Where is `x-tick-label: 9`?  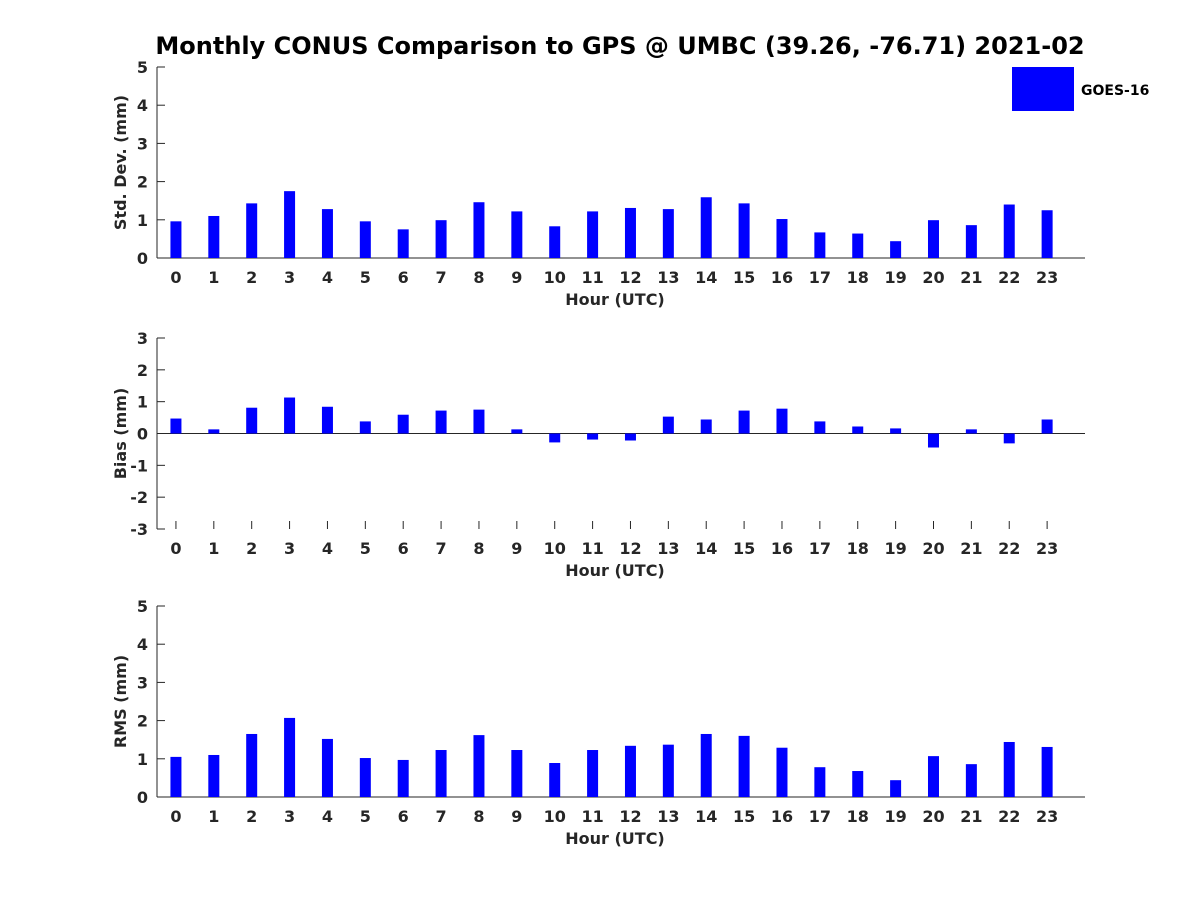 x-tick-label: 9 is located at coordinates (516, 548).